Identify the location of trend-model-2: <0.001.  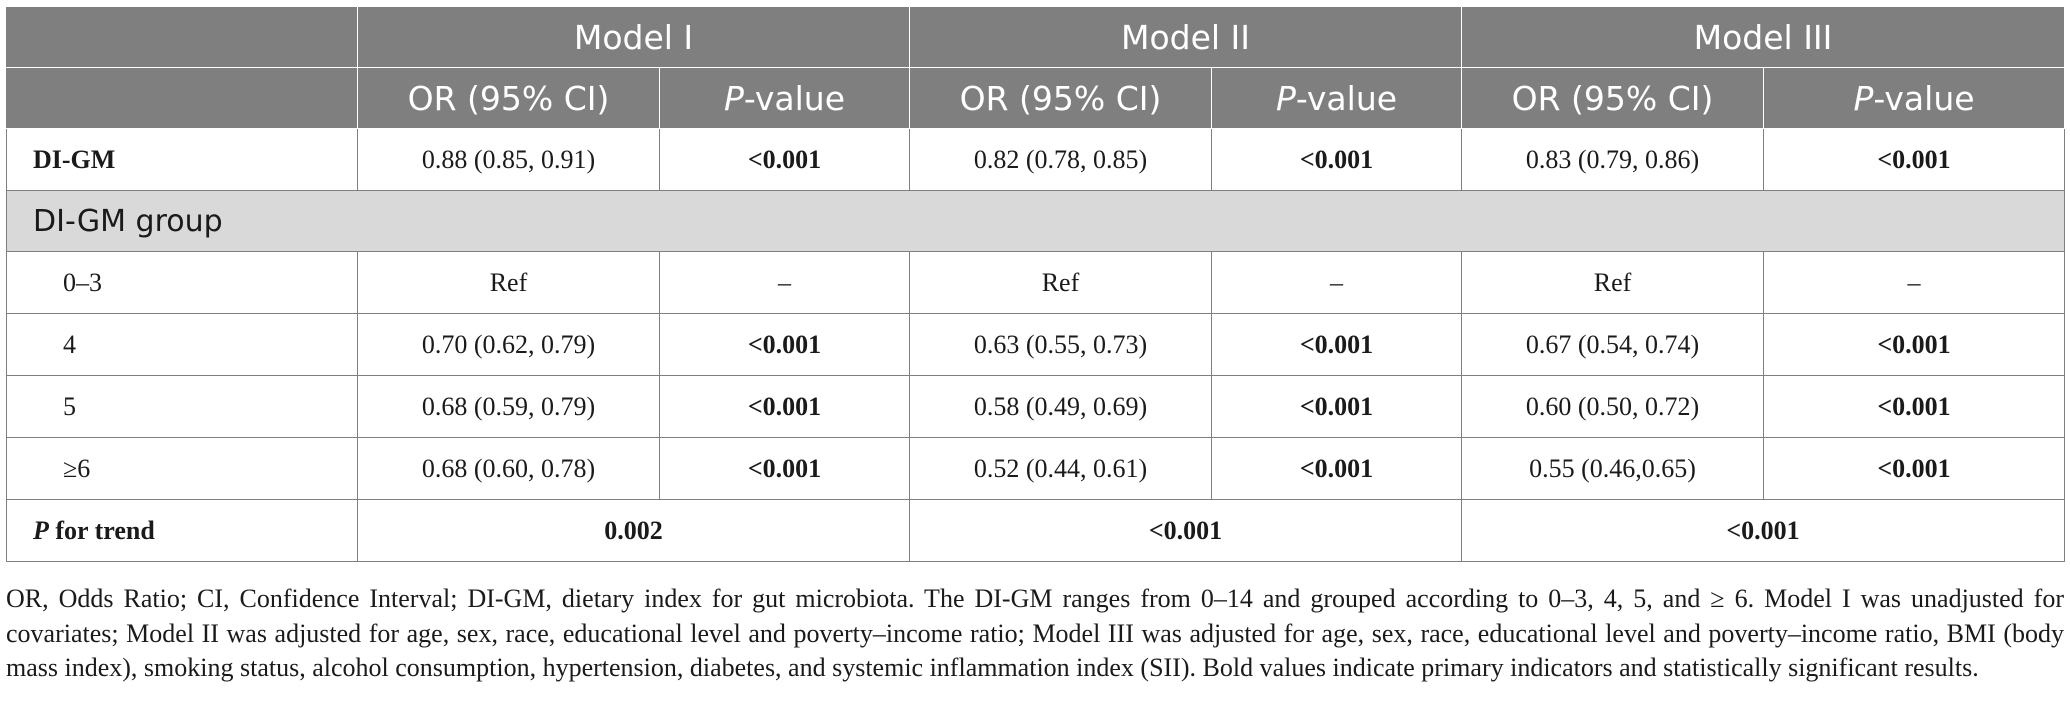
(1185, 530).